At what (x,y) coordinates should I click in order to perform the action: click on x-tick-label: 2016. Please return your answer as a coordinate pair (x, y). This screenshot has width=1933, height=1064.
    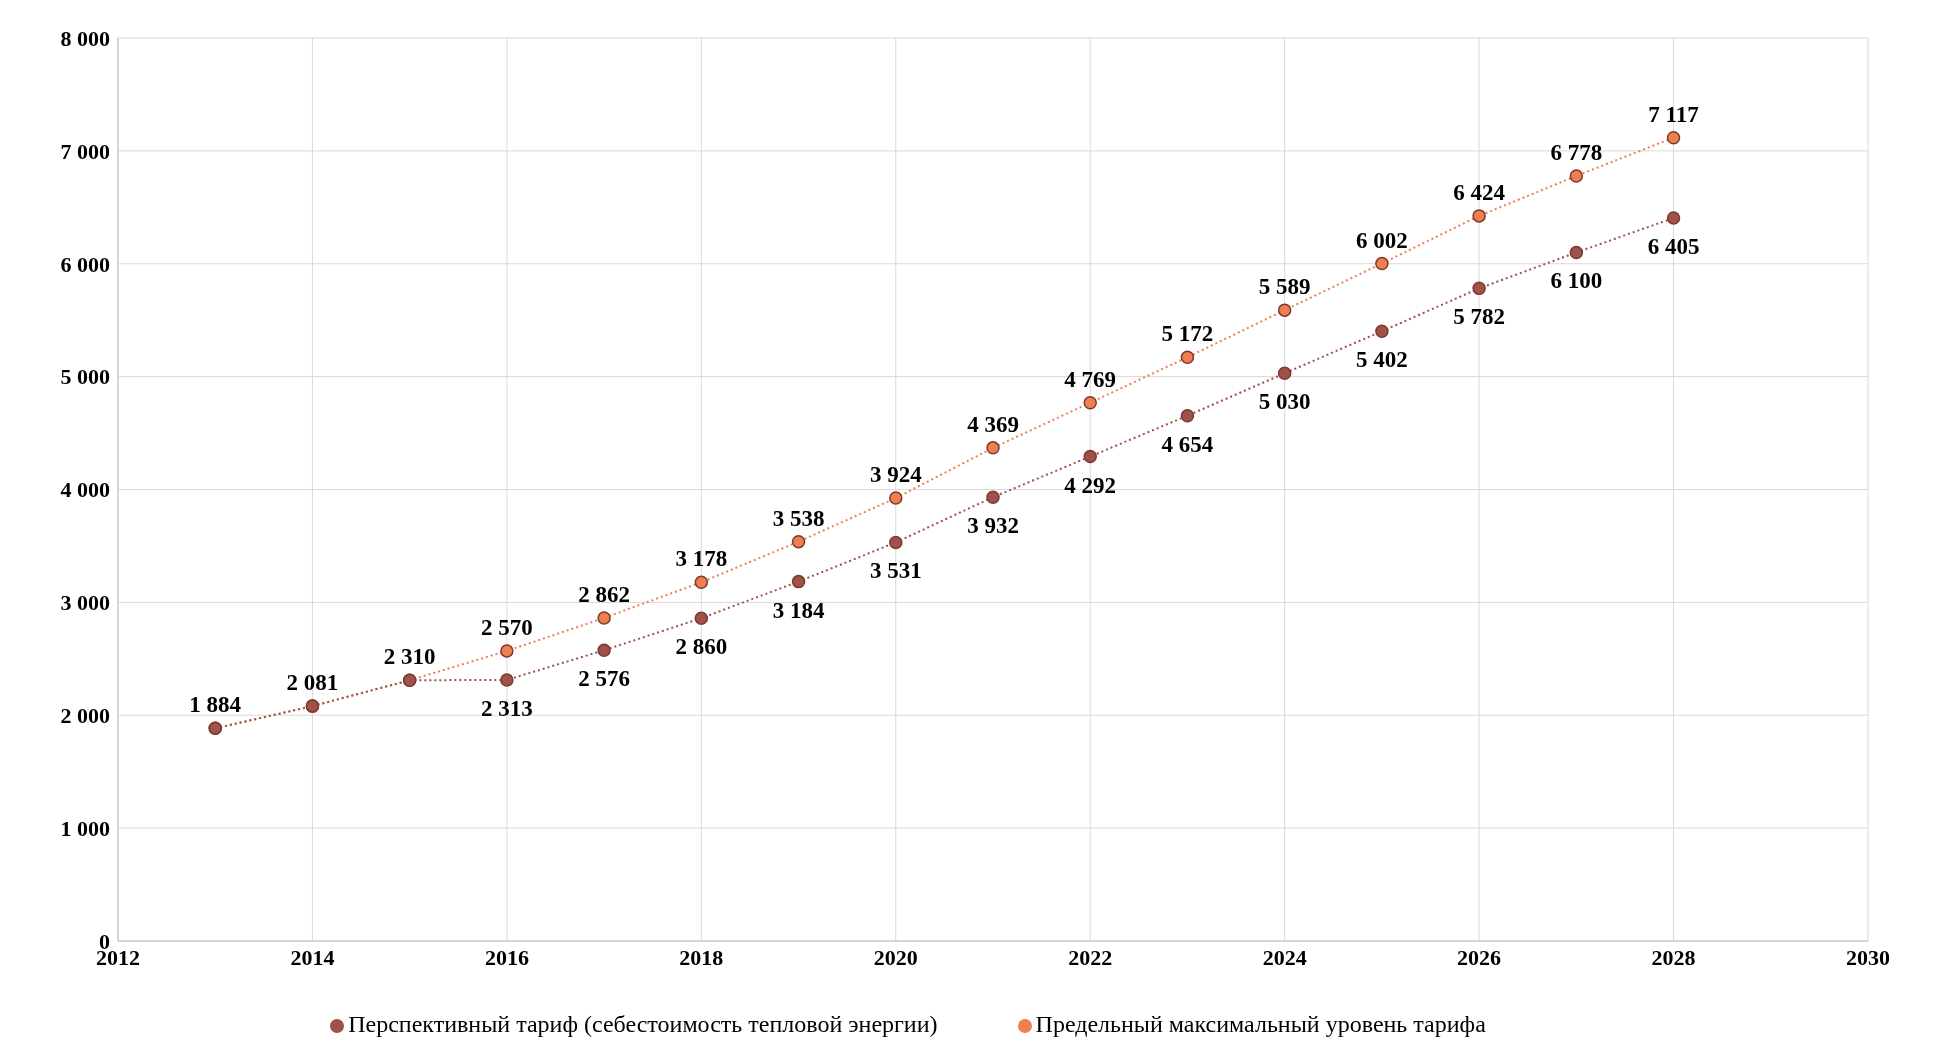
    Looking at the image, I should click on (506, 957).